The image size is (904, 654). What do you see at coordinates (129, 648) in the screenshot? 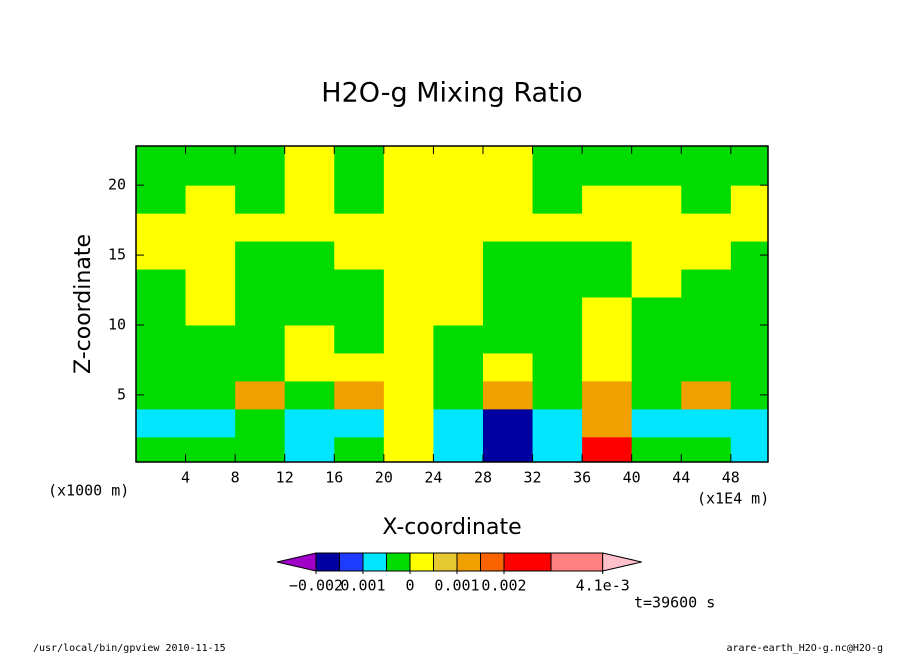
I see `footer-left: /usr/local/bin/gpview 2010-11-15` at bounding box center [129, 648].